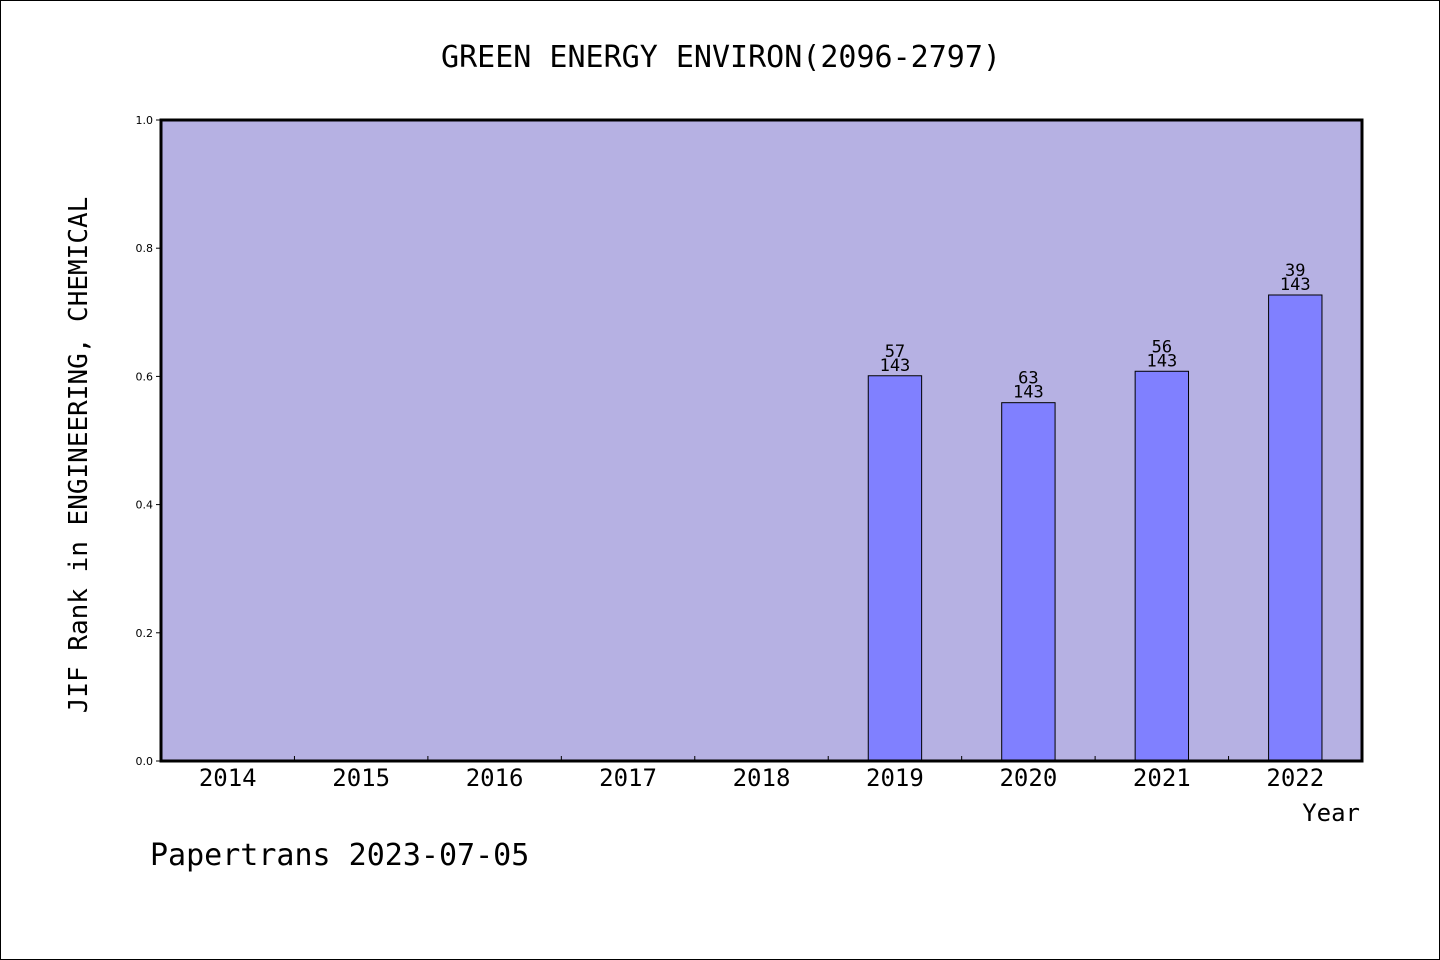 This screenshot has width=1440, height=960. What do you see at coordinates (145, 376) in the screenshot?
I see `y-tick-label: 0.6` at bounding box center [145, 376].